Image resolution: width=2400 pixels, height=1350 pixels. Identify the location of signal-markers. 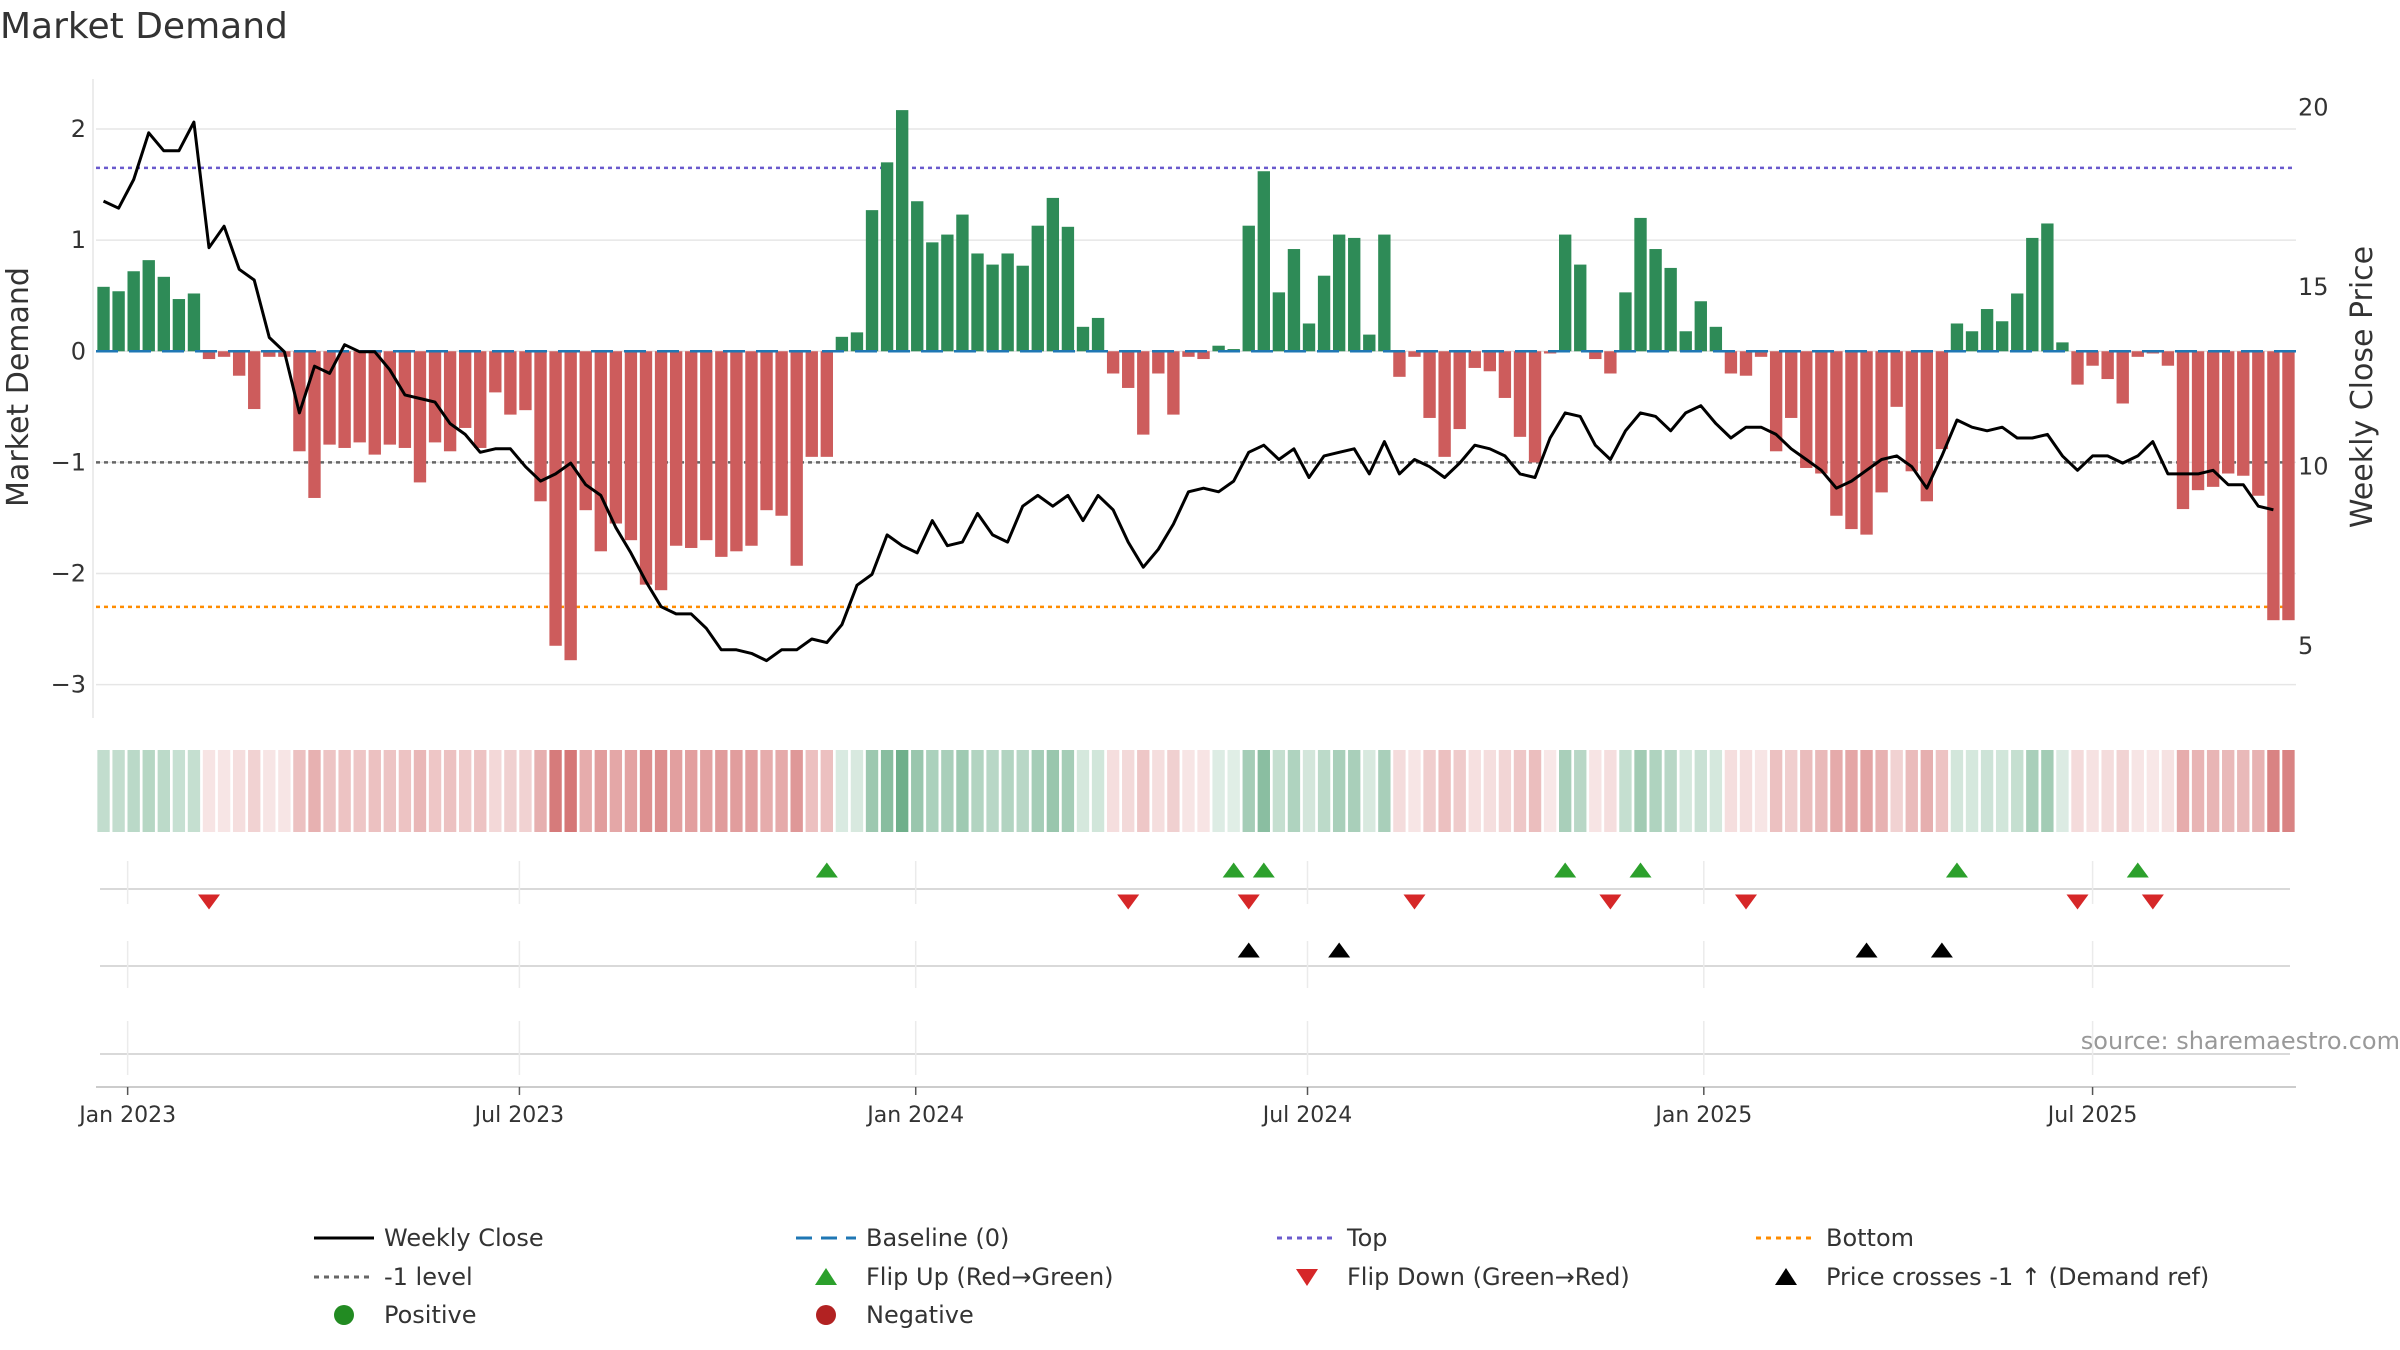
(1195, 968).